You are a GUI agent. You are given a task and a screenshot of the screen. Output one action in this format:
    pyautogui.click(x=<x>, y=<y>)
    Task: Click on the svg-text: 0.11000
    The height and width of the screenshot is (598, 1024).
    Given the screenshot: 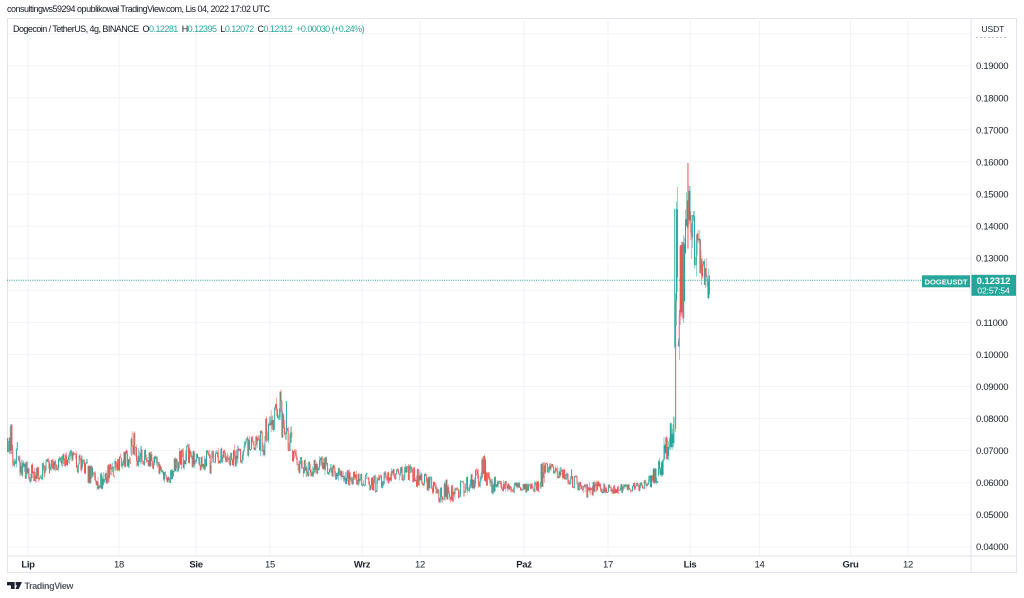 What is the action you would take?
    pyautogui.click(x=992, y=323)
    